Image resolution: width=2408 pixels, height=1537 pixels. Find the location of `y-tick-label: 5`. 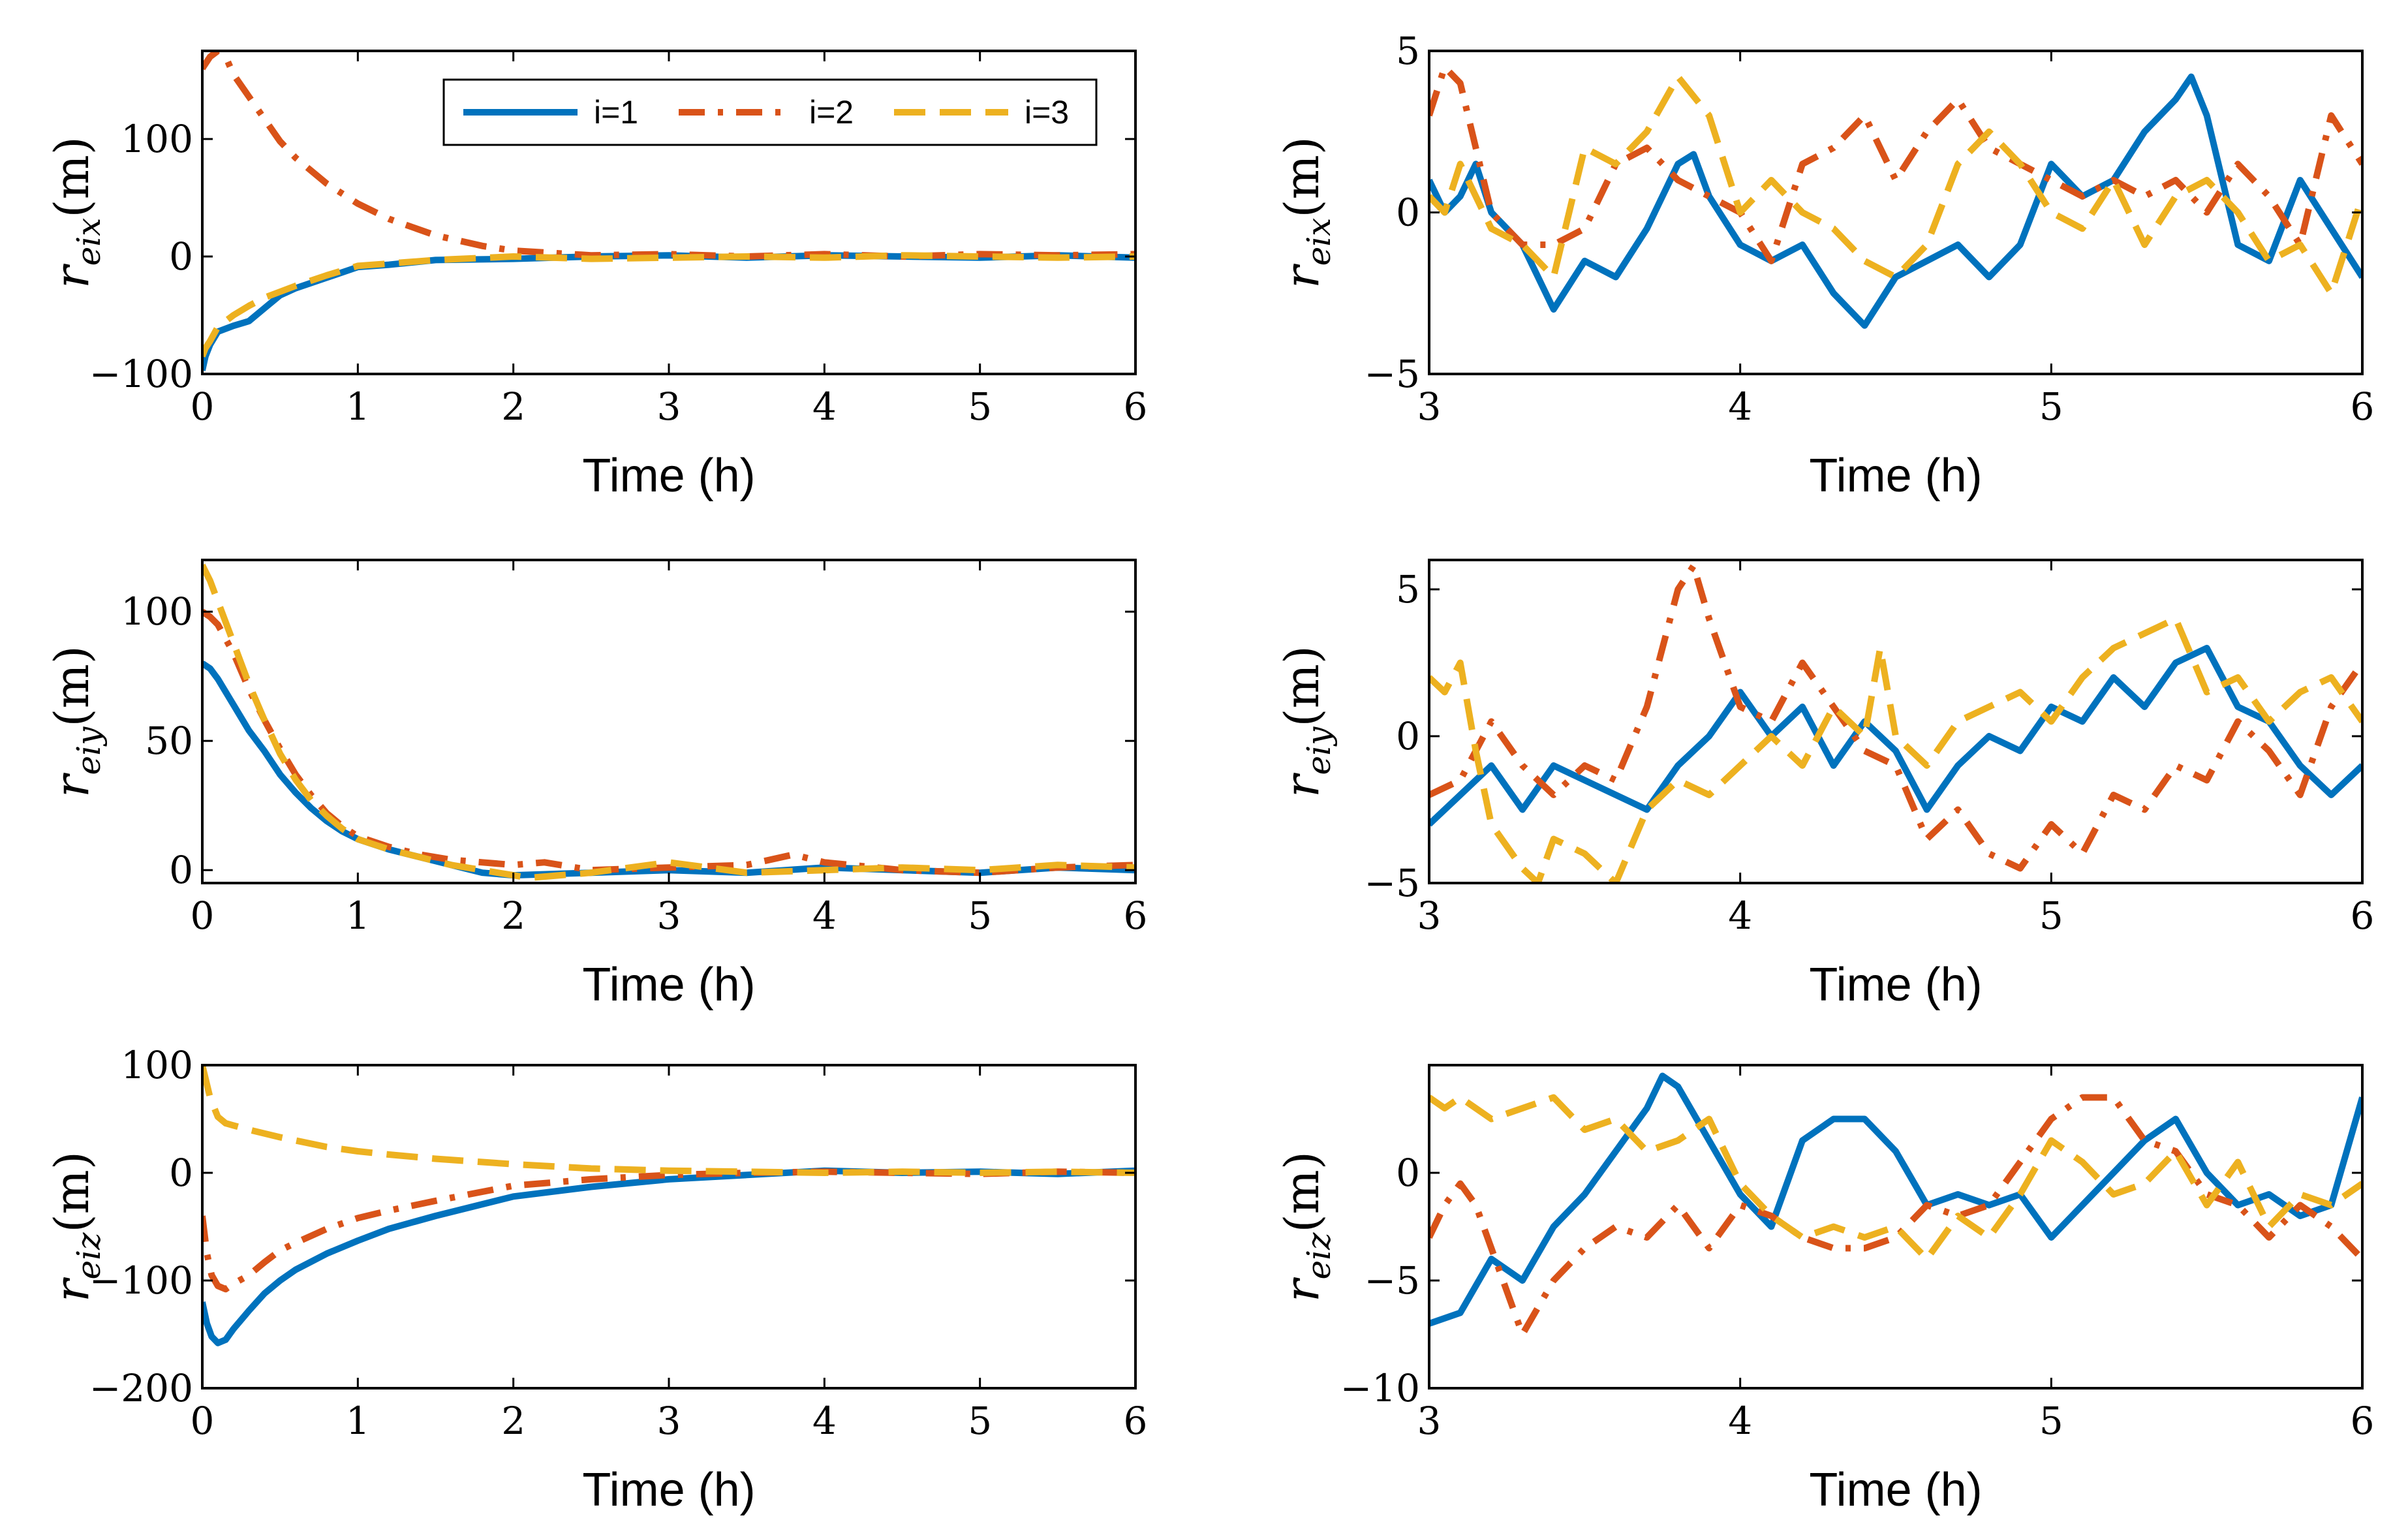

y-tick-label: 5 is located at coordinates (1408, 589).